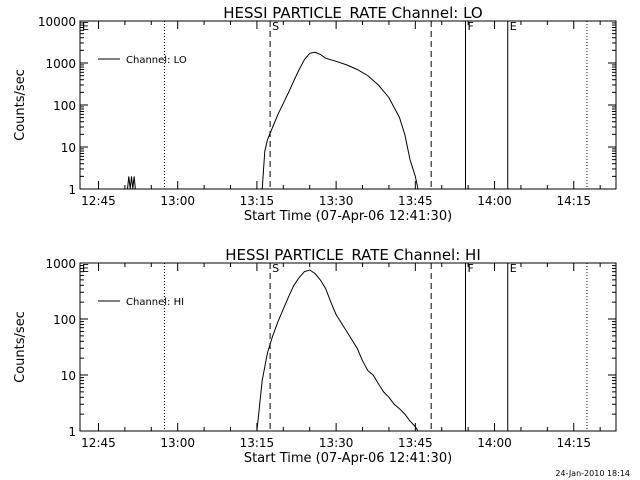 Image resolution: width=640 pixels, height=480 pixels. What do you see at coordinates (353, 255) in the screenshot?
I see `chart-title: HESSI PARTICLE_RATE Channel: HI` at bounding box center [353, 255].